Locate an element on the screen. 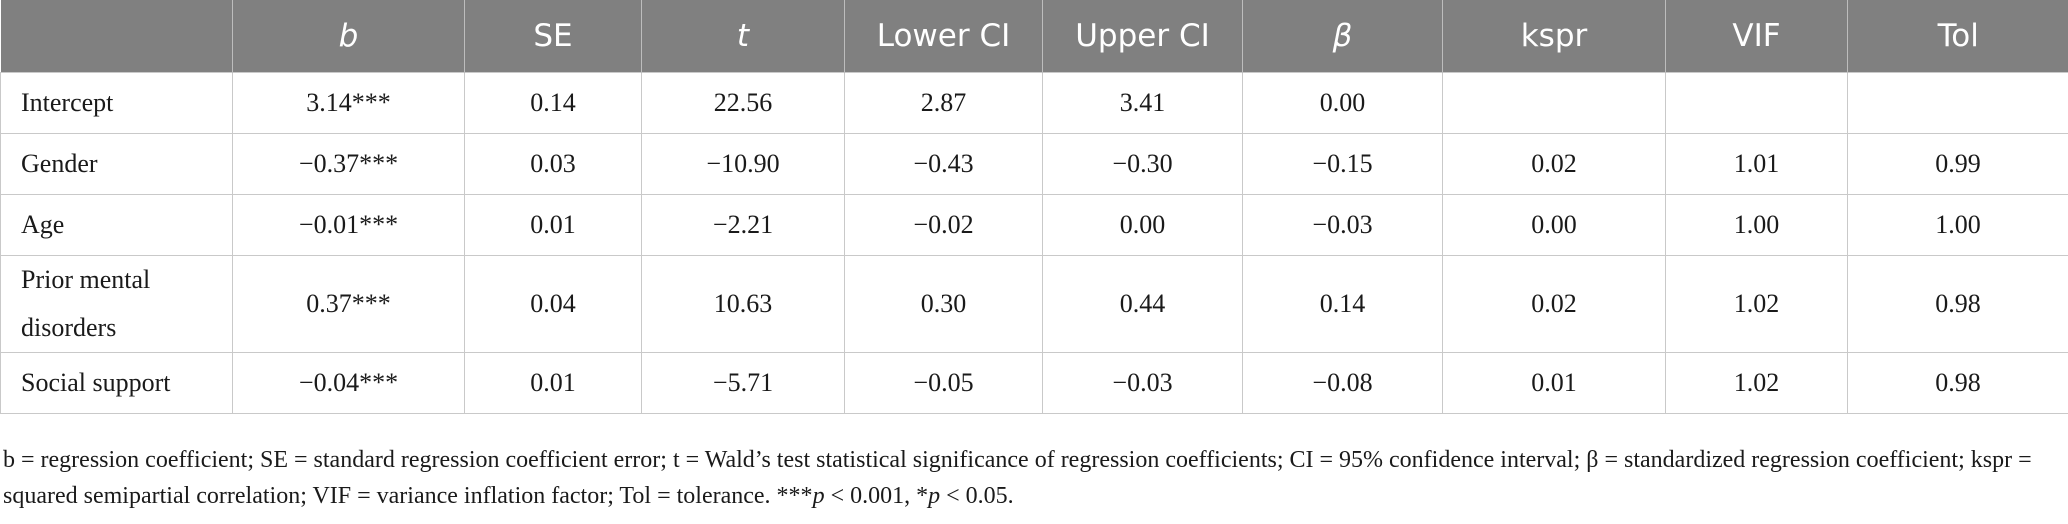 The image size is (2068, 524). header-cell-tol: Tol is located at coordinates (1957, 36).